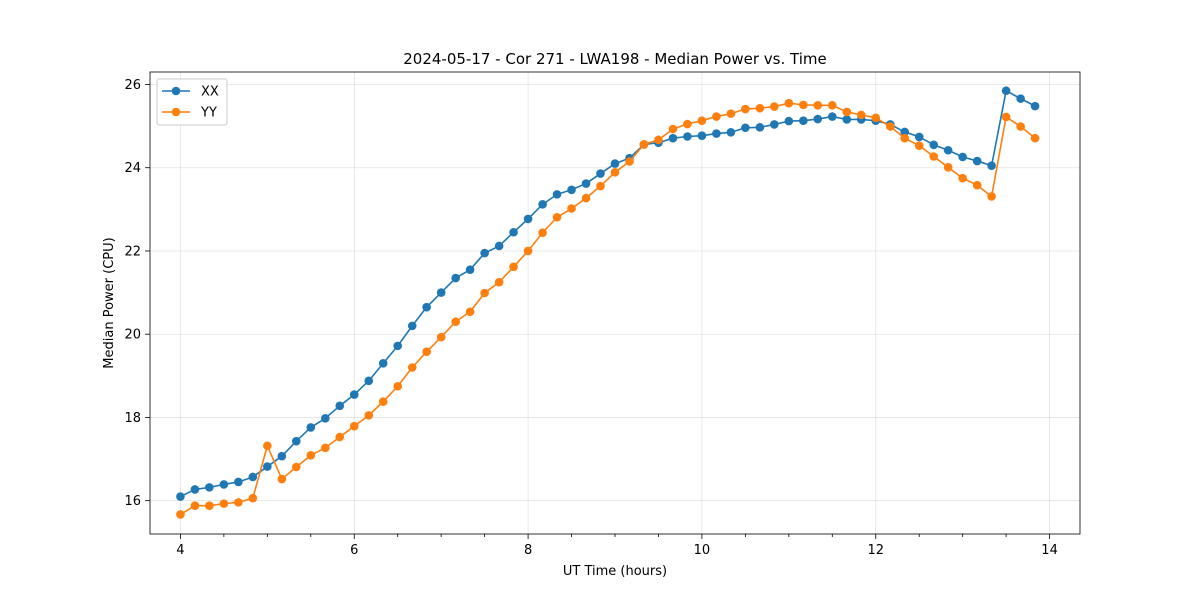 This screenshot has height=600, width=1200. I want to click on y-tick-label: 18, so click(132, 418).